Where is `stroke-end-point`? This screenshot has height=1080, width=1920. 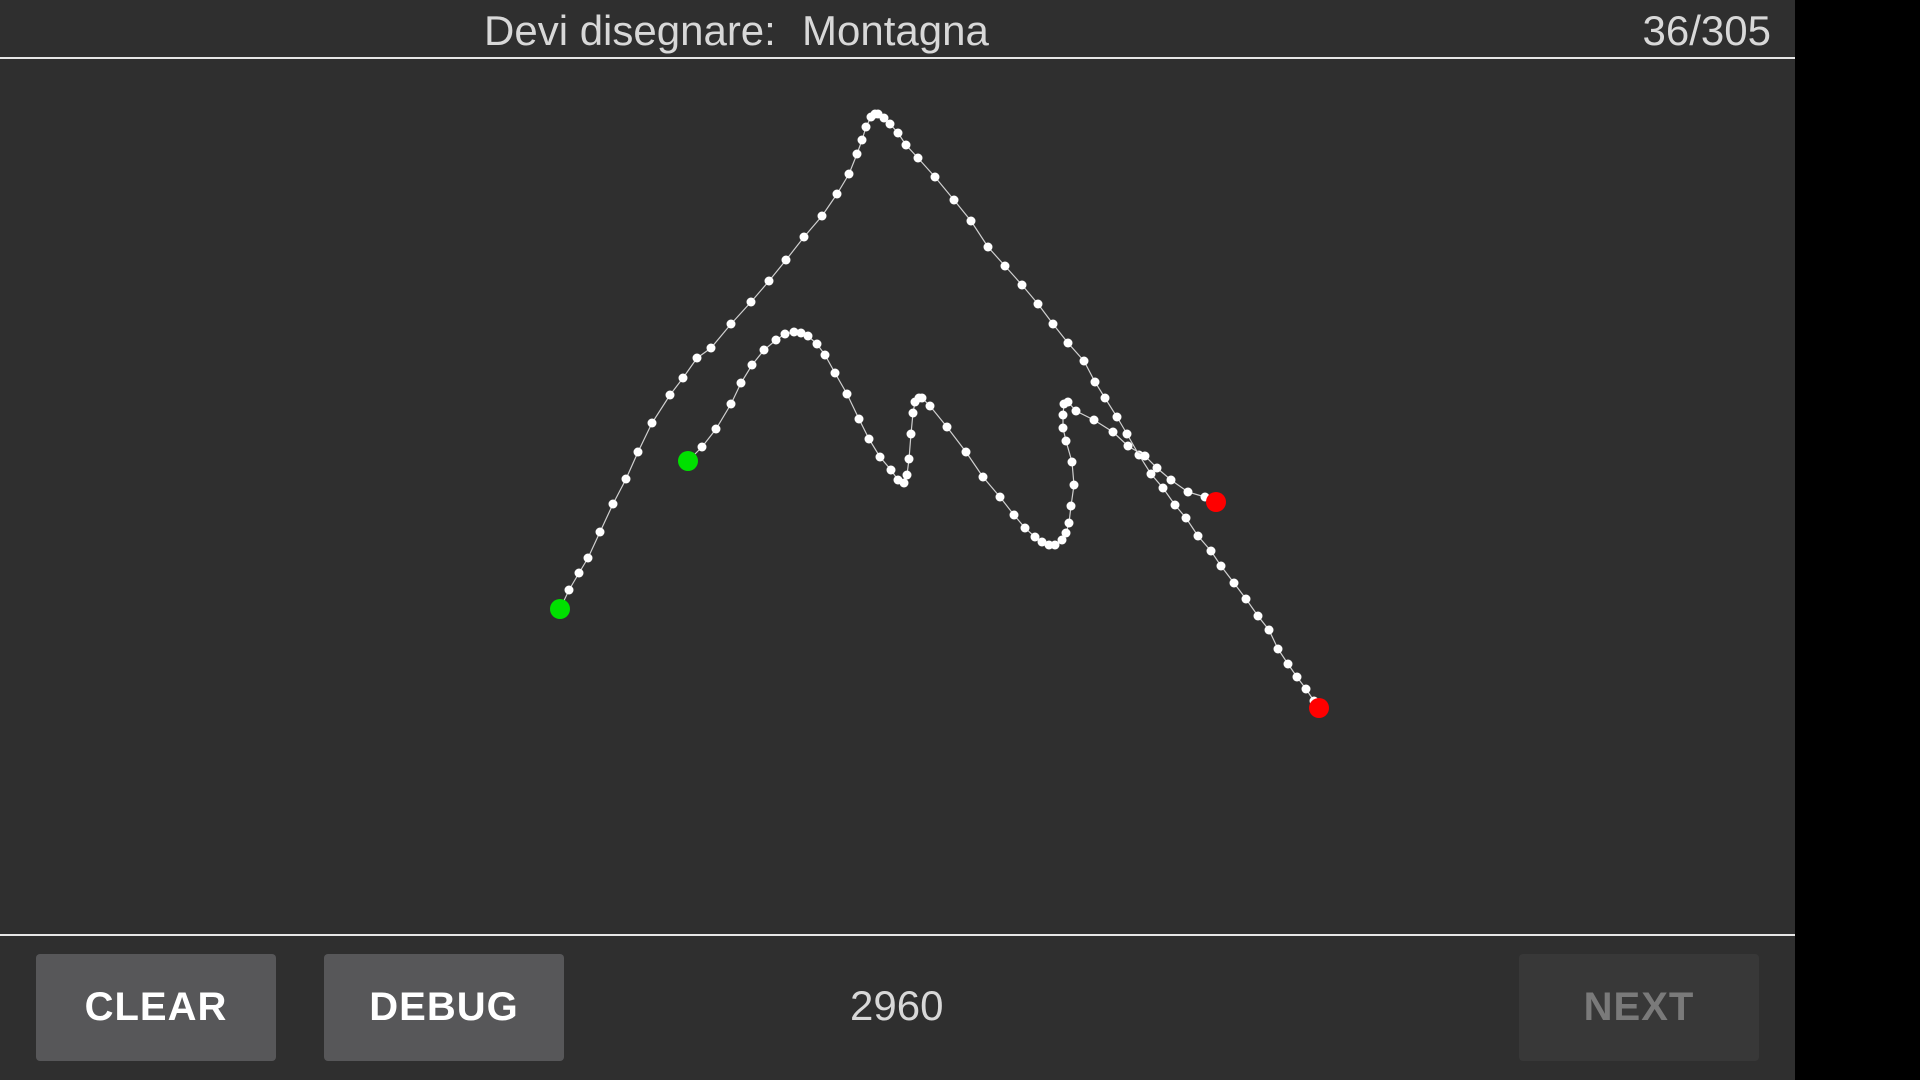
stroke-end-point is located at coordinates (1216, 502).